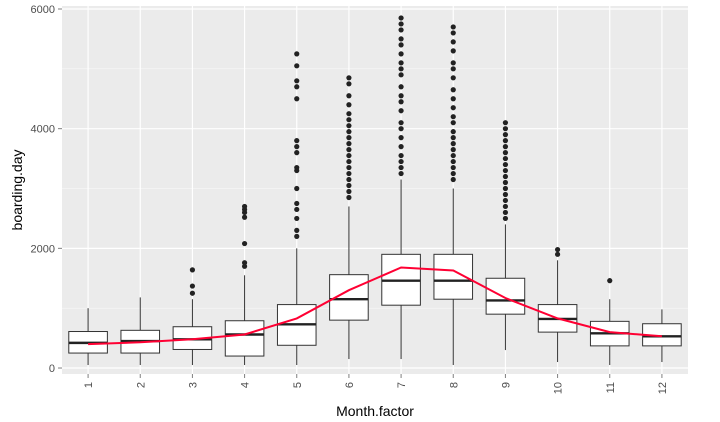  I want to click on y-tick-label: 0, so click(52, 369).